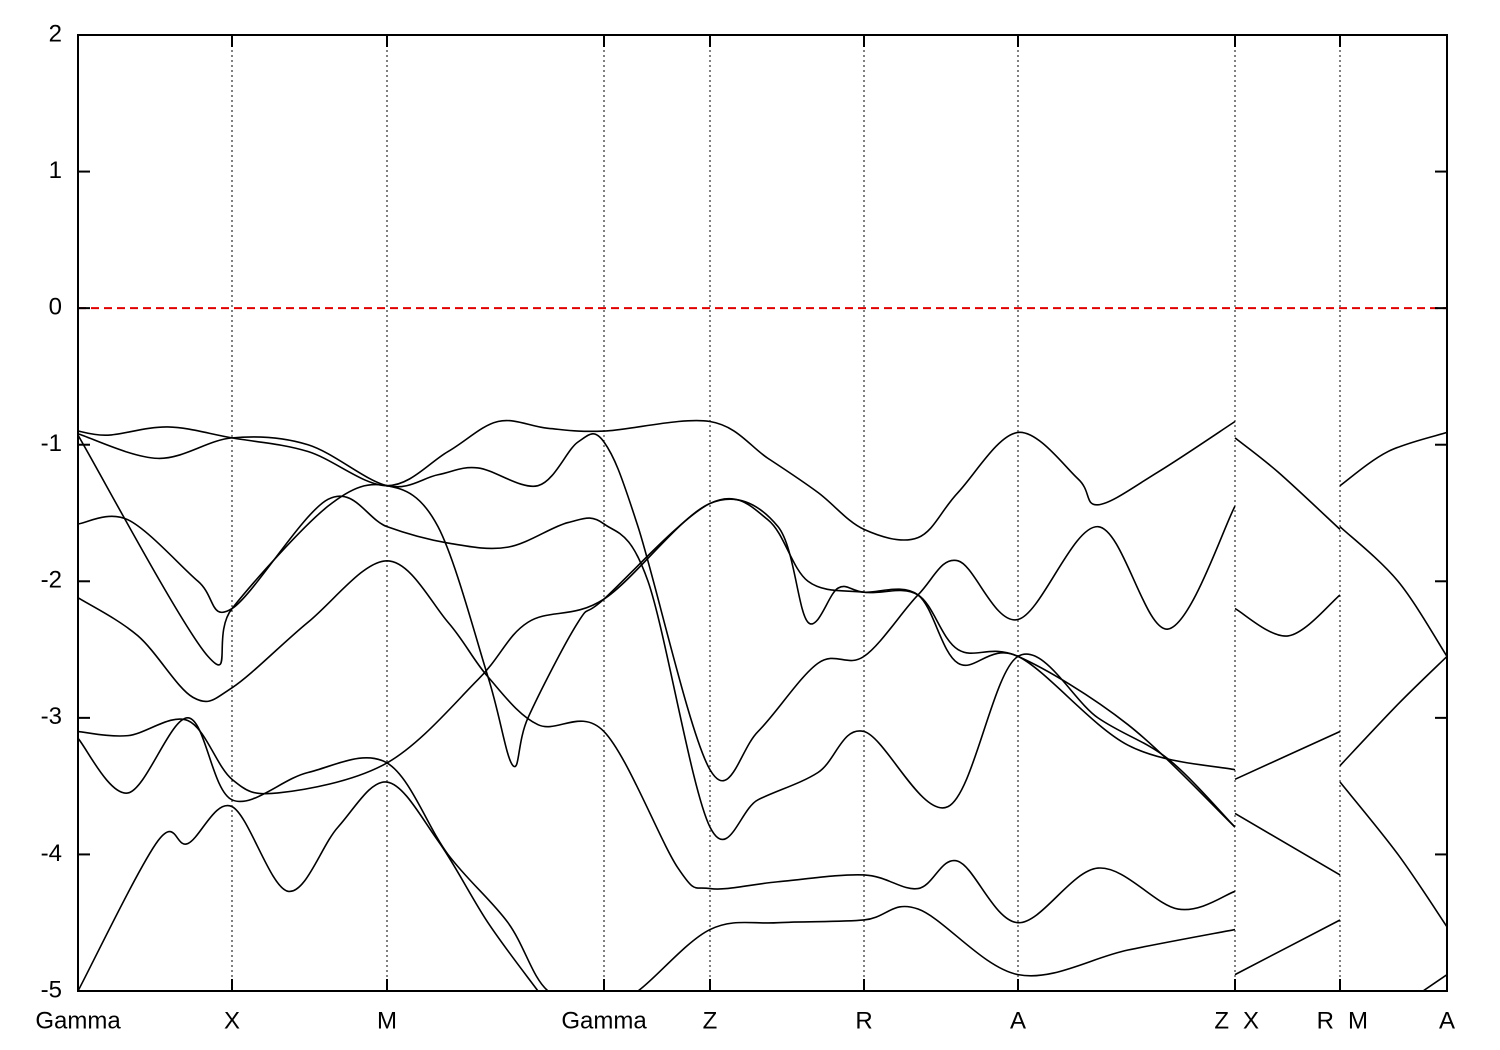 The image size is (1500, 1050). What do you see at coordinates (51, 716) in the screenshot?
I see `y-tick-label: -3` at bounding box center [51, 716].